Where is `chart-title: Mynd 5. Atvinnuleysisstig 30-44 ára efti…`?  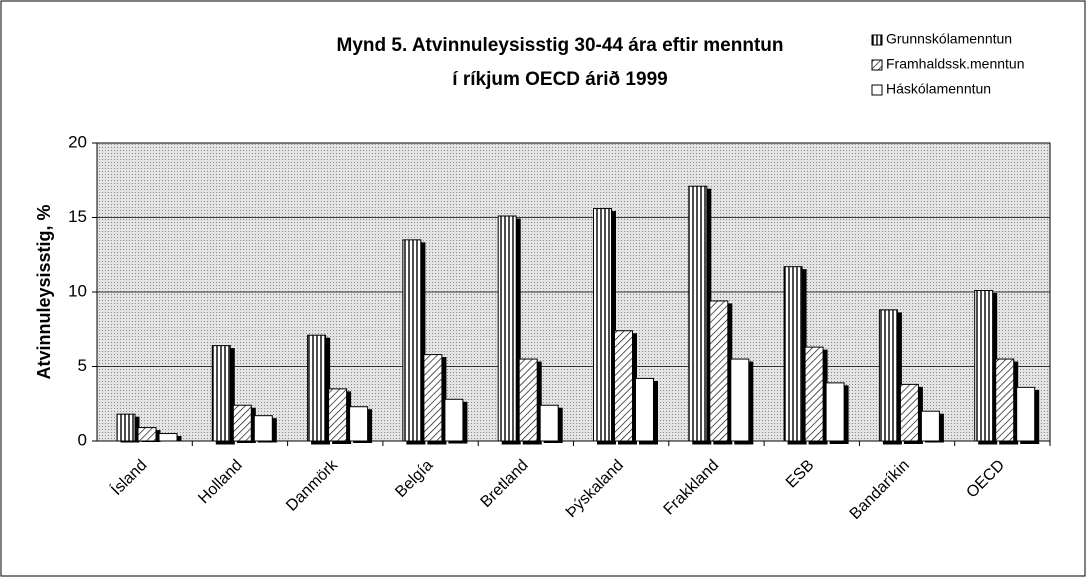 chart-title: Mynd 5. Atvinnuleysisstig 30-44 ára efti… is located at coordinates (560, 45).